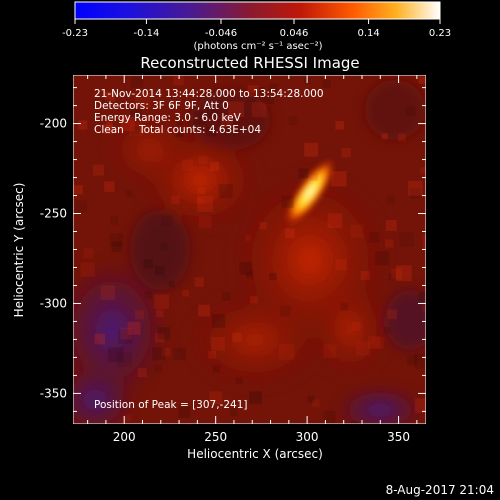  Describe the element at coordinates (257, 10) in the screenshot. I see `colorbar-gradient` at that location.